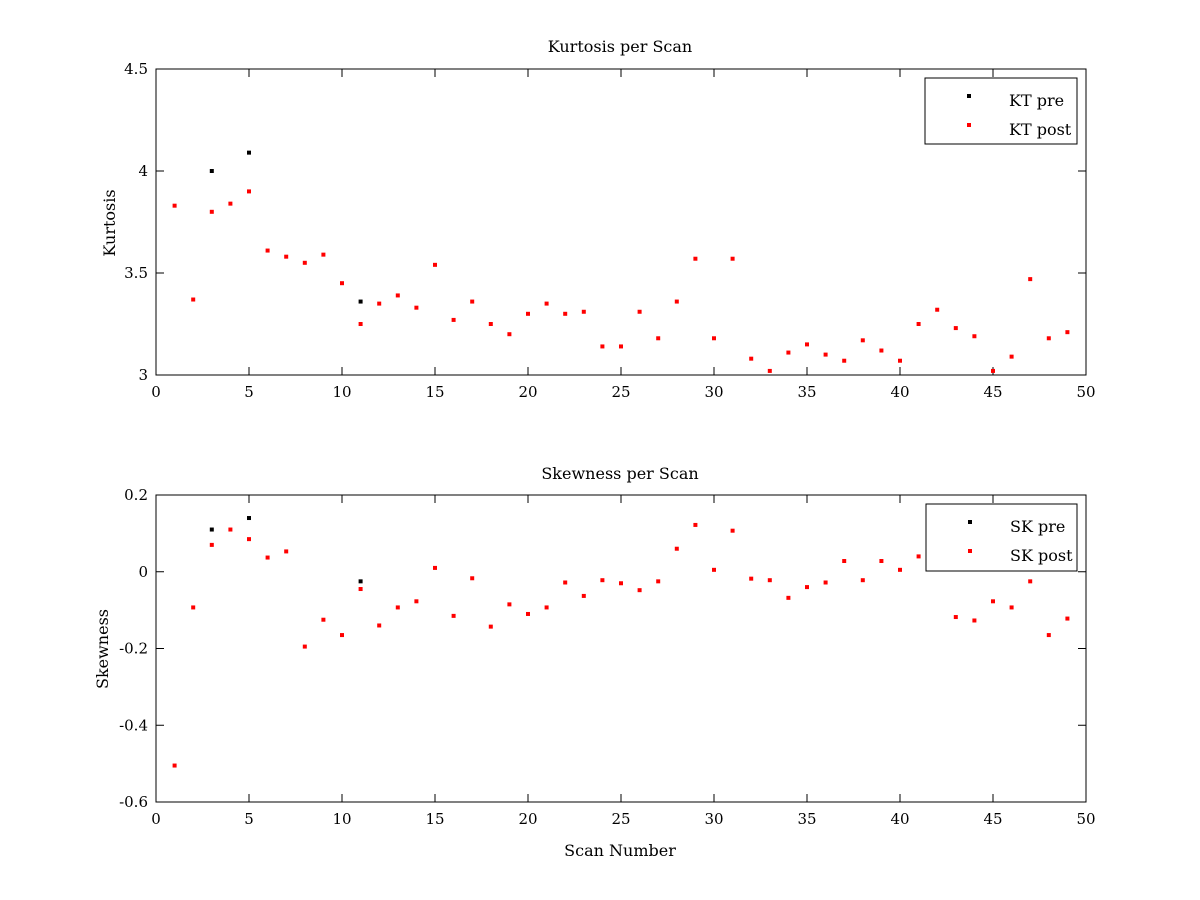 Image resolution: width=1200 pixels, height=900 pixels. I want to click on kurtosis-y-tick-label: 3.5, so click(136, 273).